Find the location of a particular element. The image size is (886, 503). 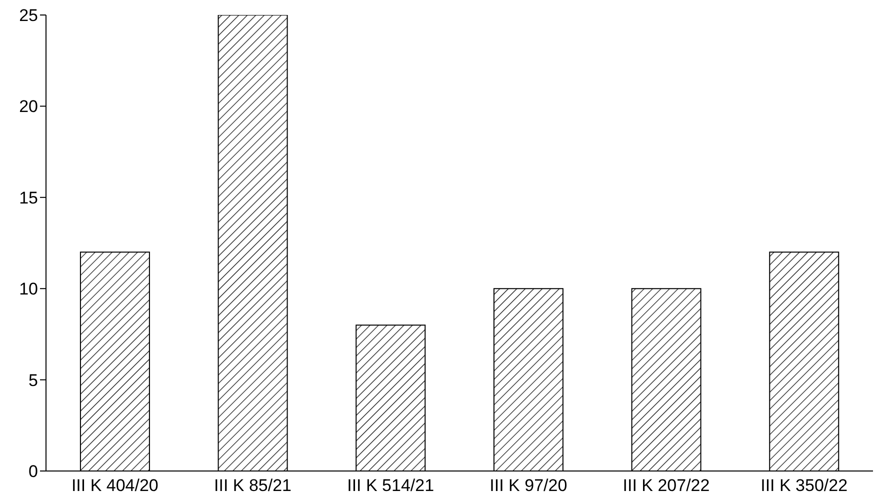

y-tick-label: 15 is located at coordinates (28, 198).